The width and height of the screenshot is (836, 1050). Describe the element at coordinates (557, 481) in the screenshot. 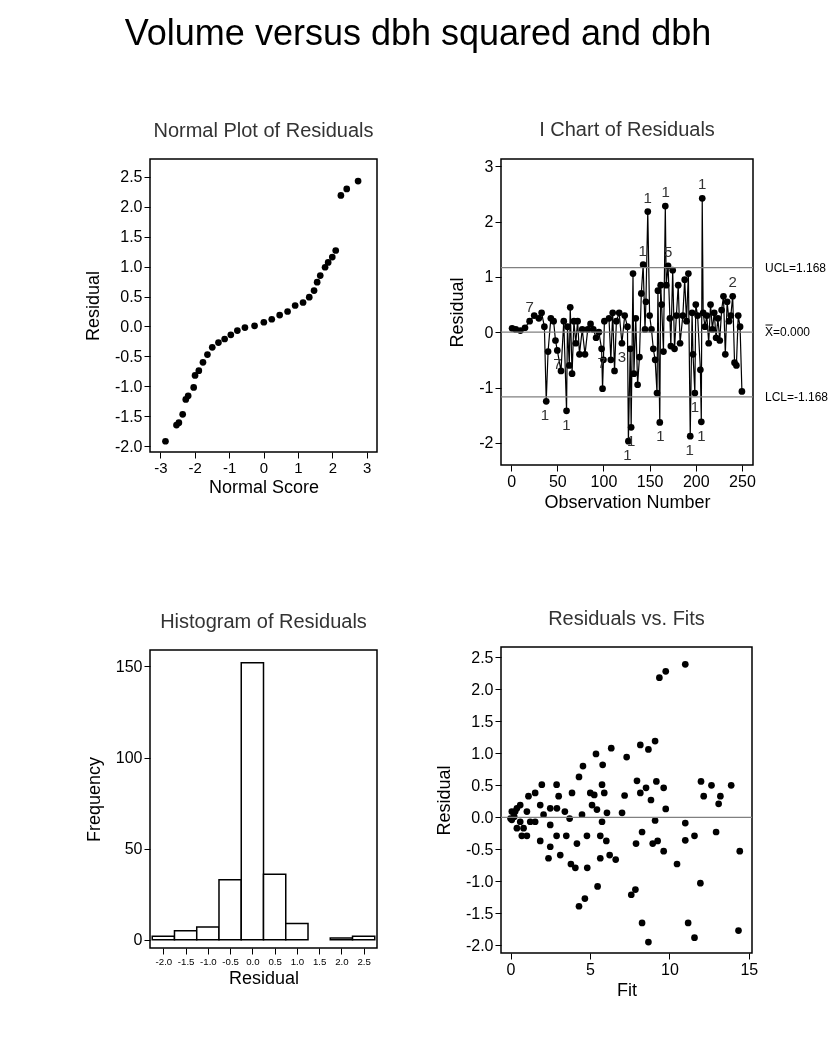

I see `x-tick-label: 50` at that location.